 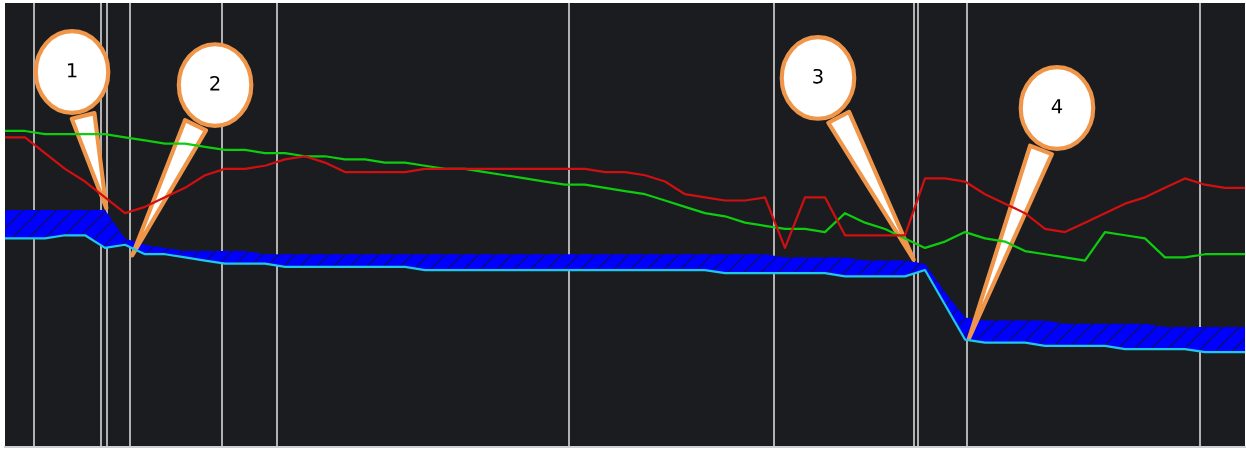 What do you see at coordinates (215, 83) in the screenshot?
I see `text: 2` at bounding box center [215, 83].